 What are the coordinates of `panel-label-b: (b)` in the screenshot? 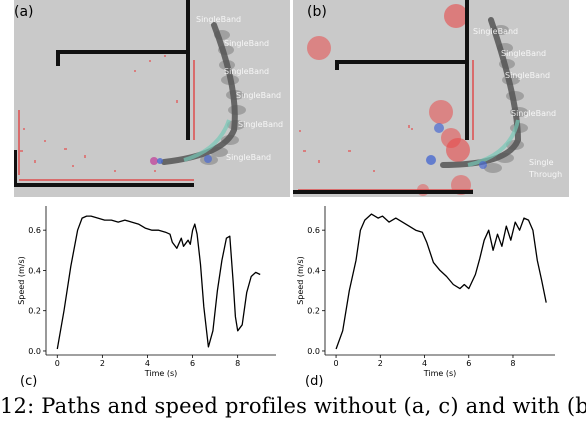 It's located at (317, 12).